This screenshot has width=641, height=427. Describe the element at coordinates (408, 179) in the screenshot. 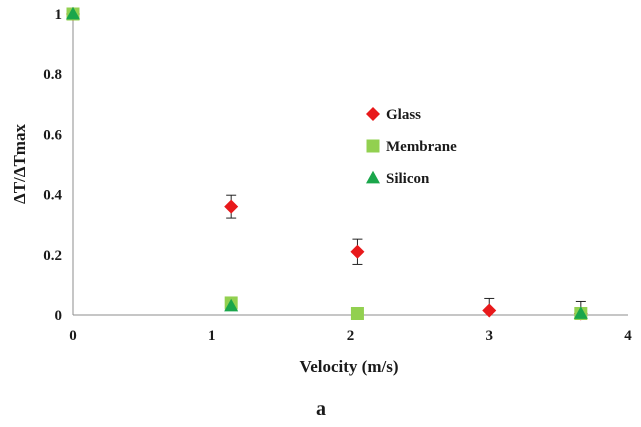

I see `legend-silicon-label: Silicon` at that location.